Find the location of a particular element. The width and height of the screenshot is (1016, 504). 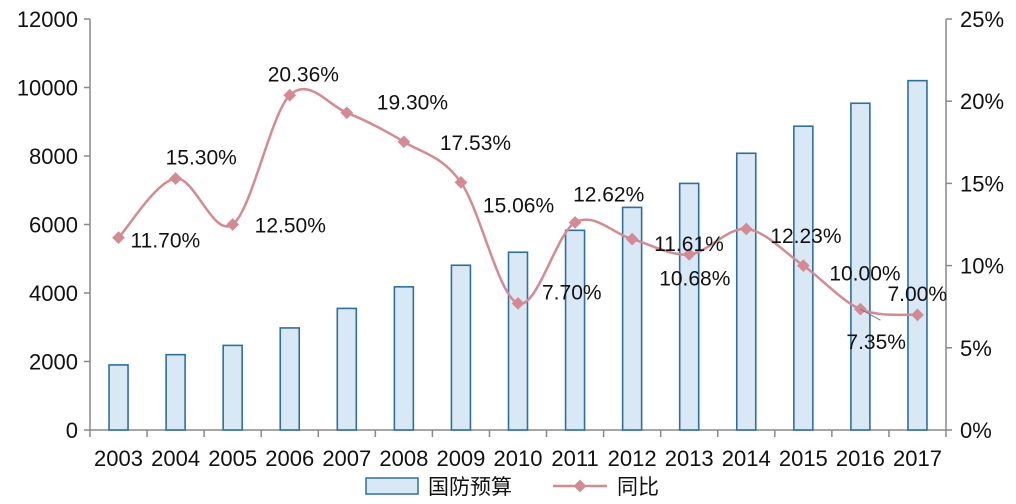

legend: 国防预算 同比 is located at coordinates (512, 487).